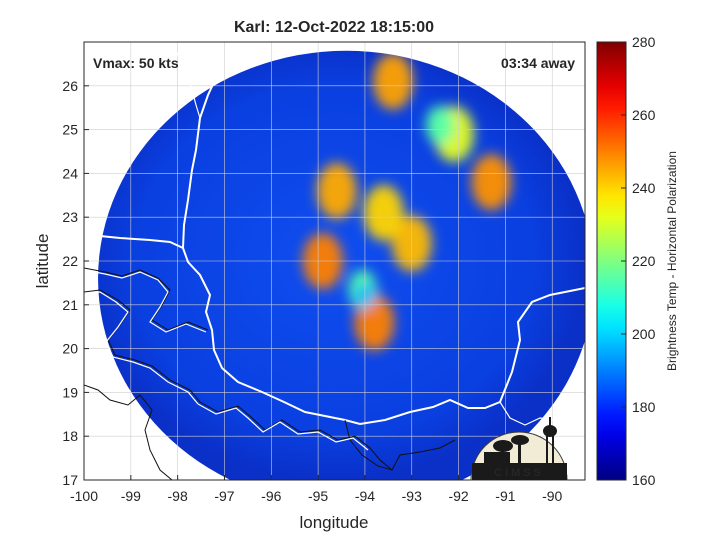 The height and width of the screenshot is (540, 720). Describe the element at coordinates (70, 480) in the screenshot. I see `y-tick-label: 17` at that location.